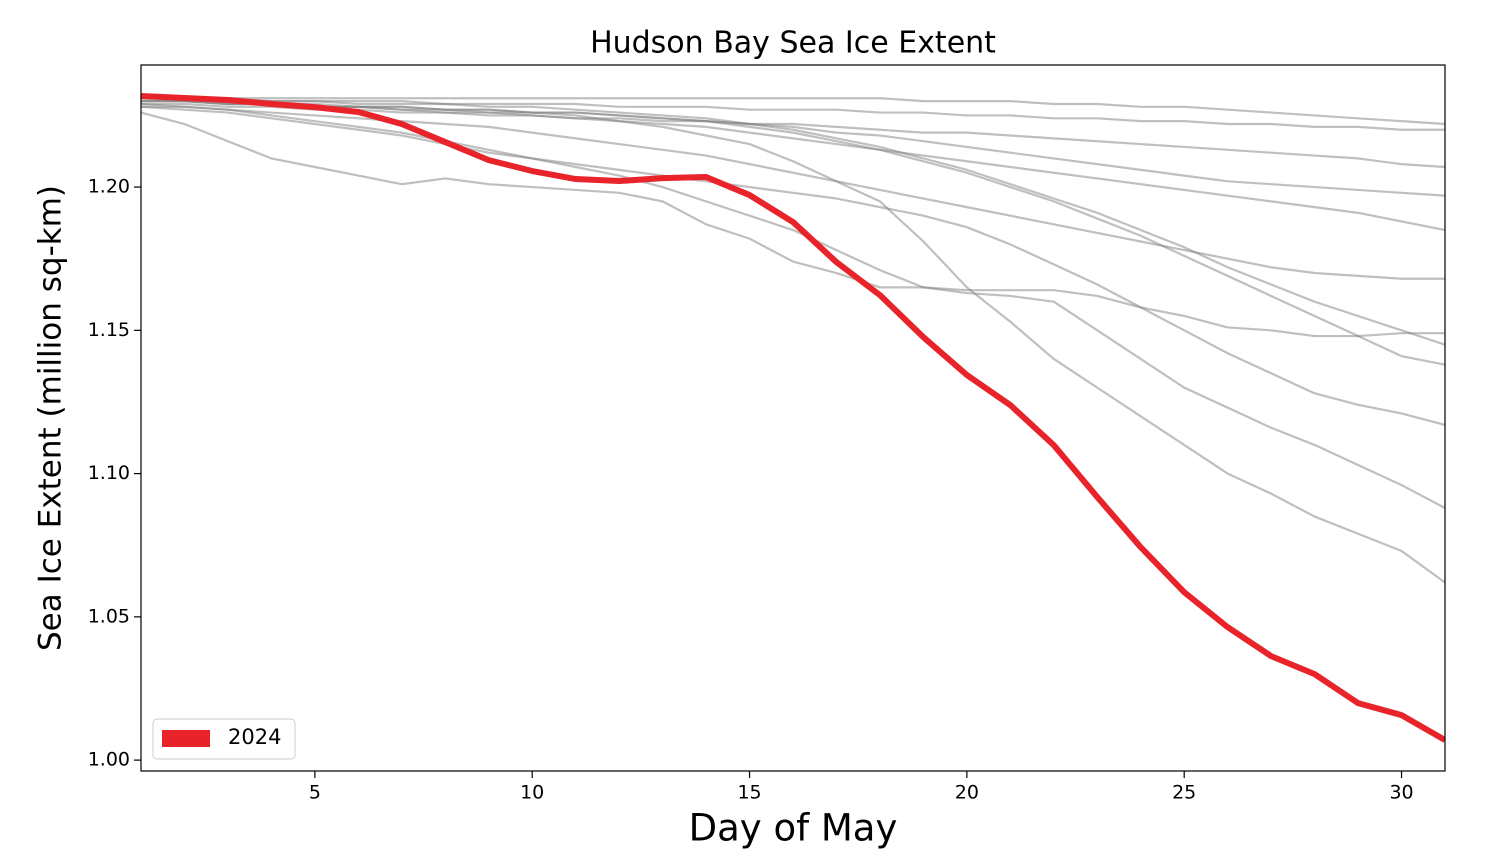 This screenshot has height=868, width=1485. Describe the element at coordinates (51, 418) in the screenshot. I see `y-axis-label: Sea Ice Extent (million sq-km)` at that location.